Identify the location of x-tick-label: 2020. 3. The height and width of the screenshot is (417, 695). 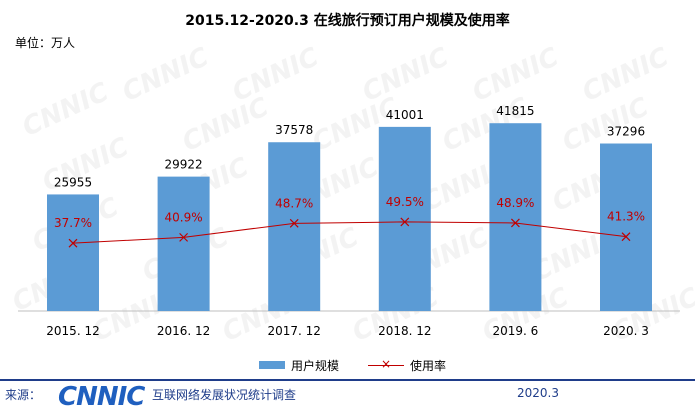
(626, 331).